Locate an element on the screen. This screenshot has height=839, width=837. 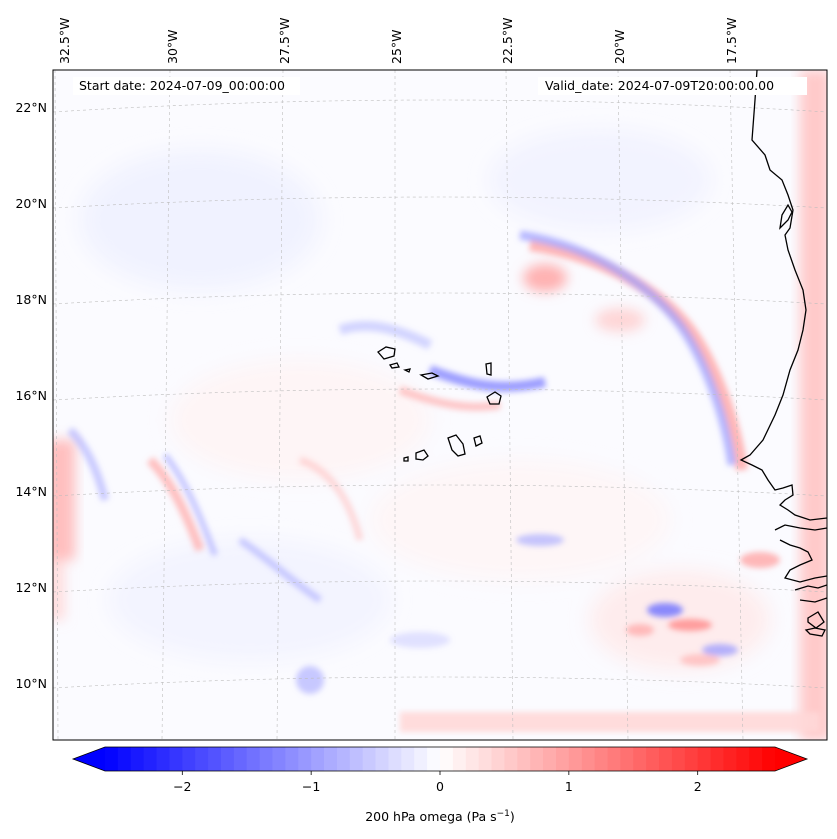
colorbar-tick-label: 1 is located at coordinates (569, 786).